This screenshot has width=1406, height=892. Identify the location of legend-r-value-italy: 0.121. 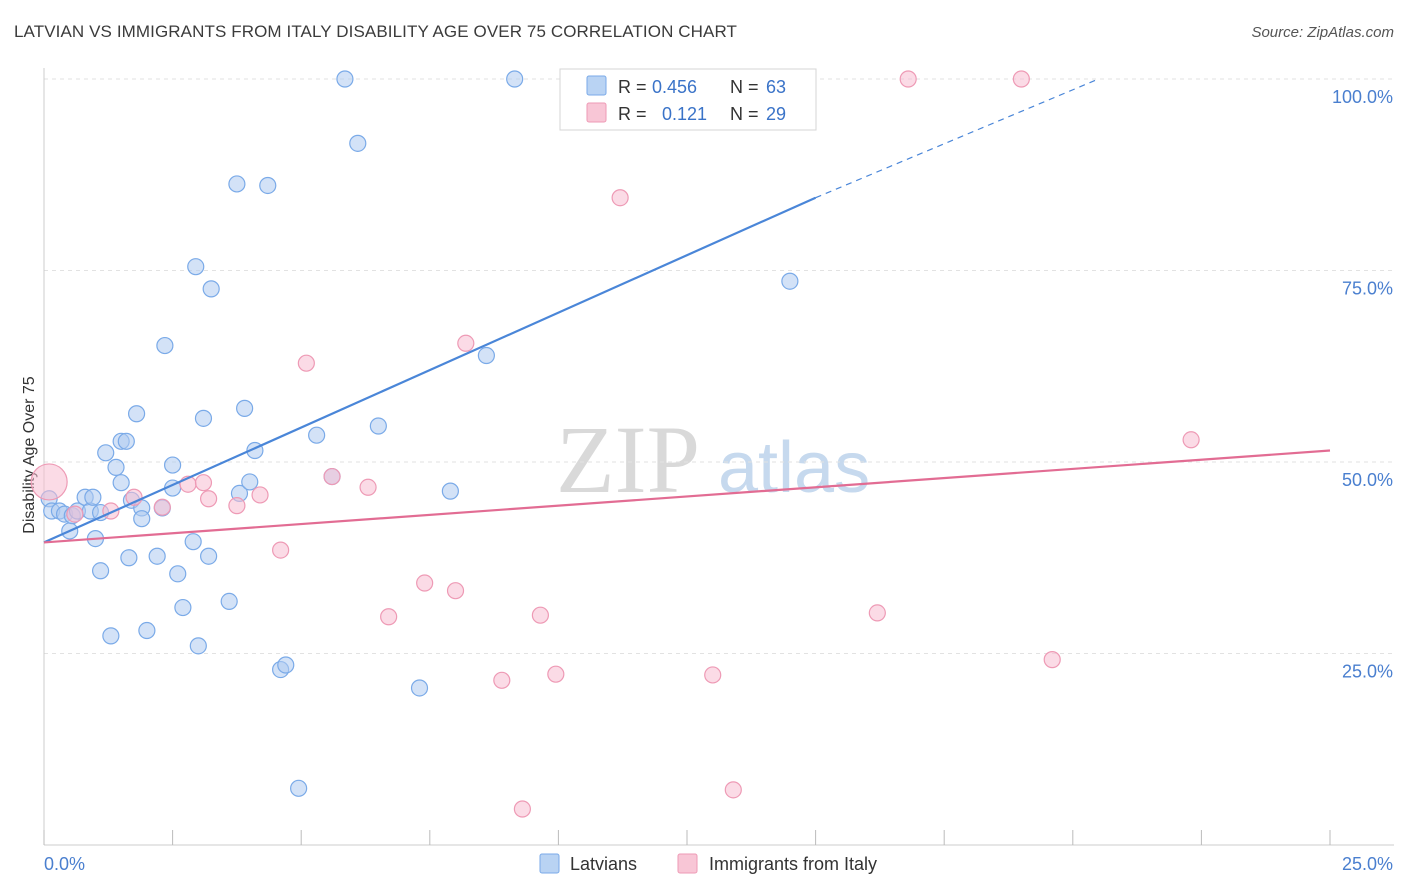
(684, 114).